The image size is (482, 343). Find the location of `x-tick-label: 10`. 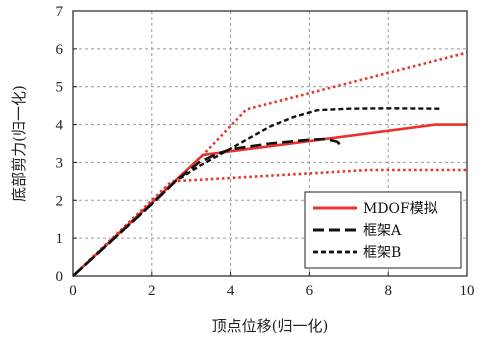

x-tick-label: 10 is located at coordinates (467, 291).